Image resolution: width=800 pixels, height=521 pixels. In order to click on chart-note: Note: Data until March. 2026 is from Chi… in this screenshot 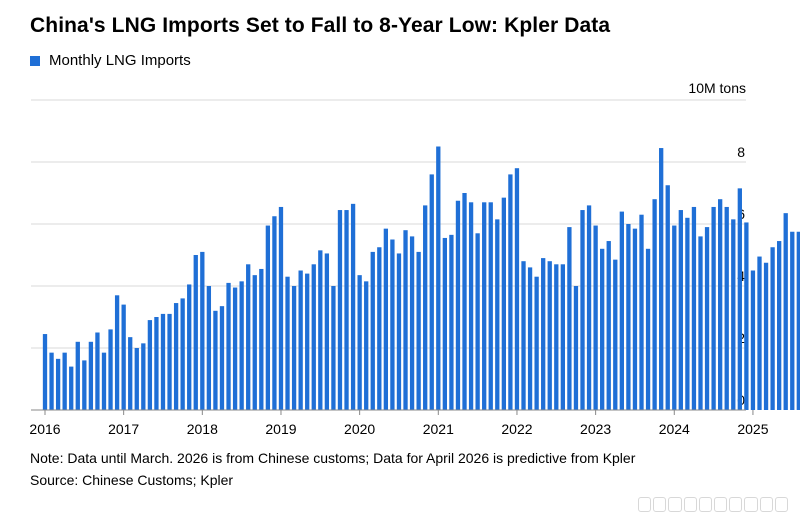, I will do `click(333, 458)`.